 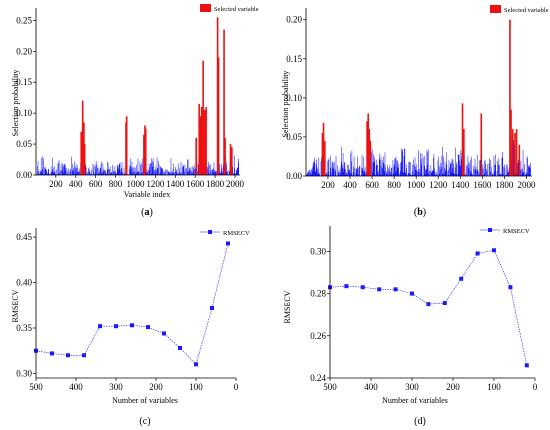 I want to click on panel-b-variable-bar-texture, so click(x=418, y=158).